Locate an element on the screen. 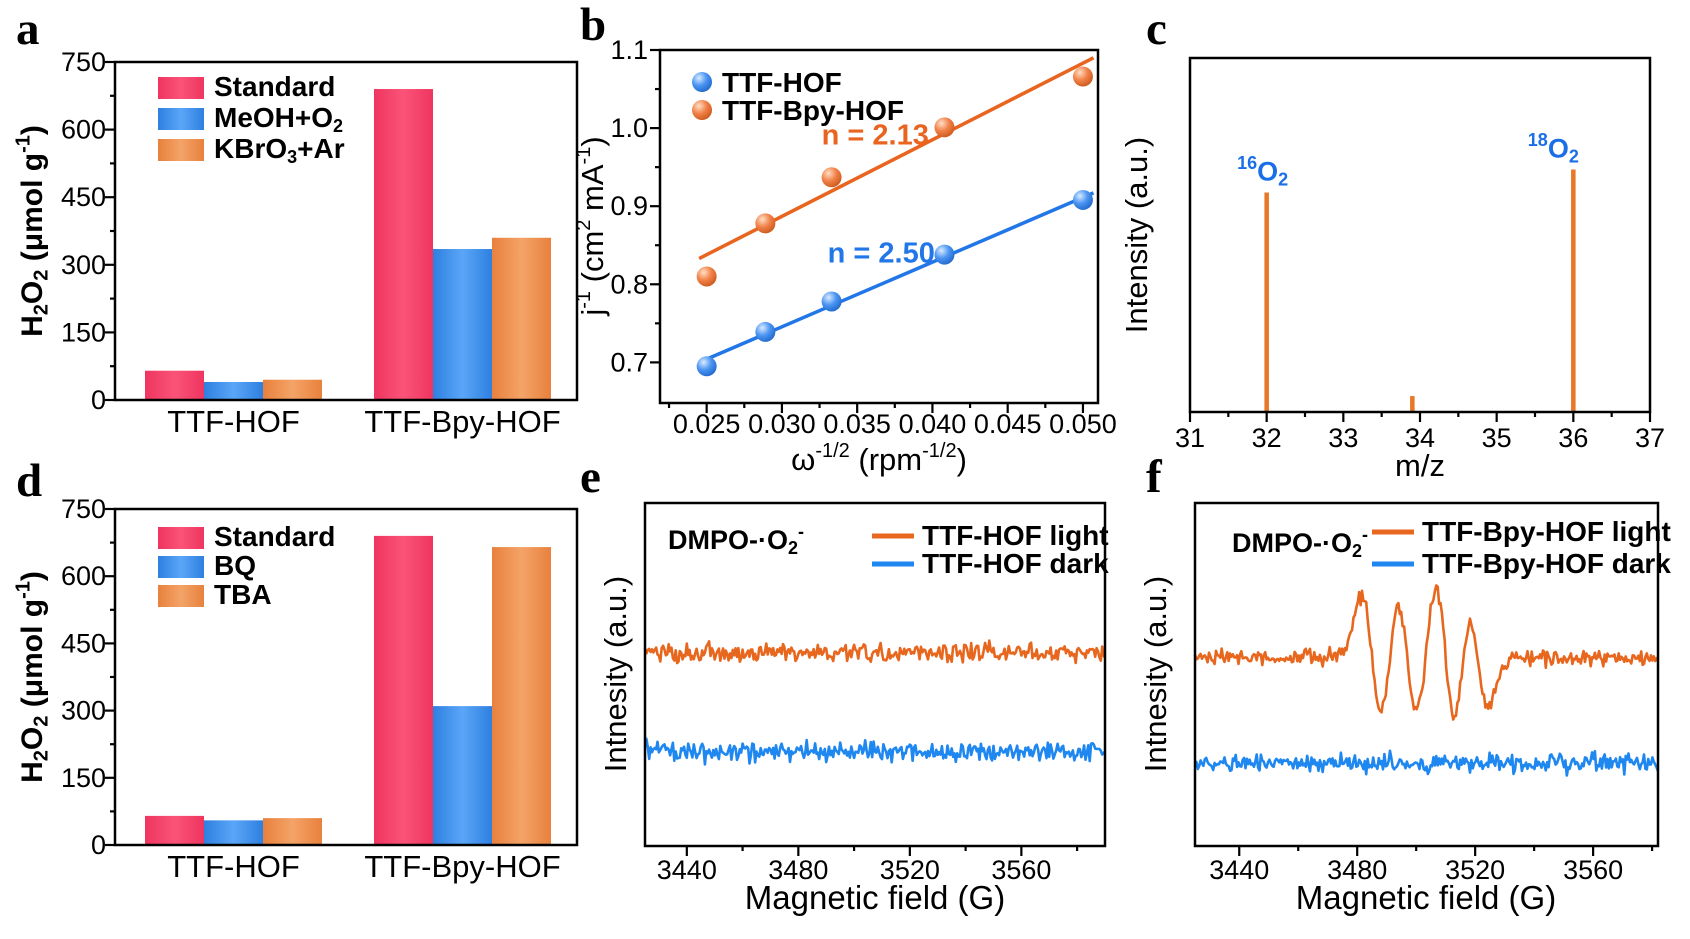  panel-f-frame is located at coordinates (1426, 674).